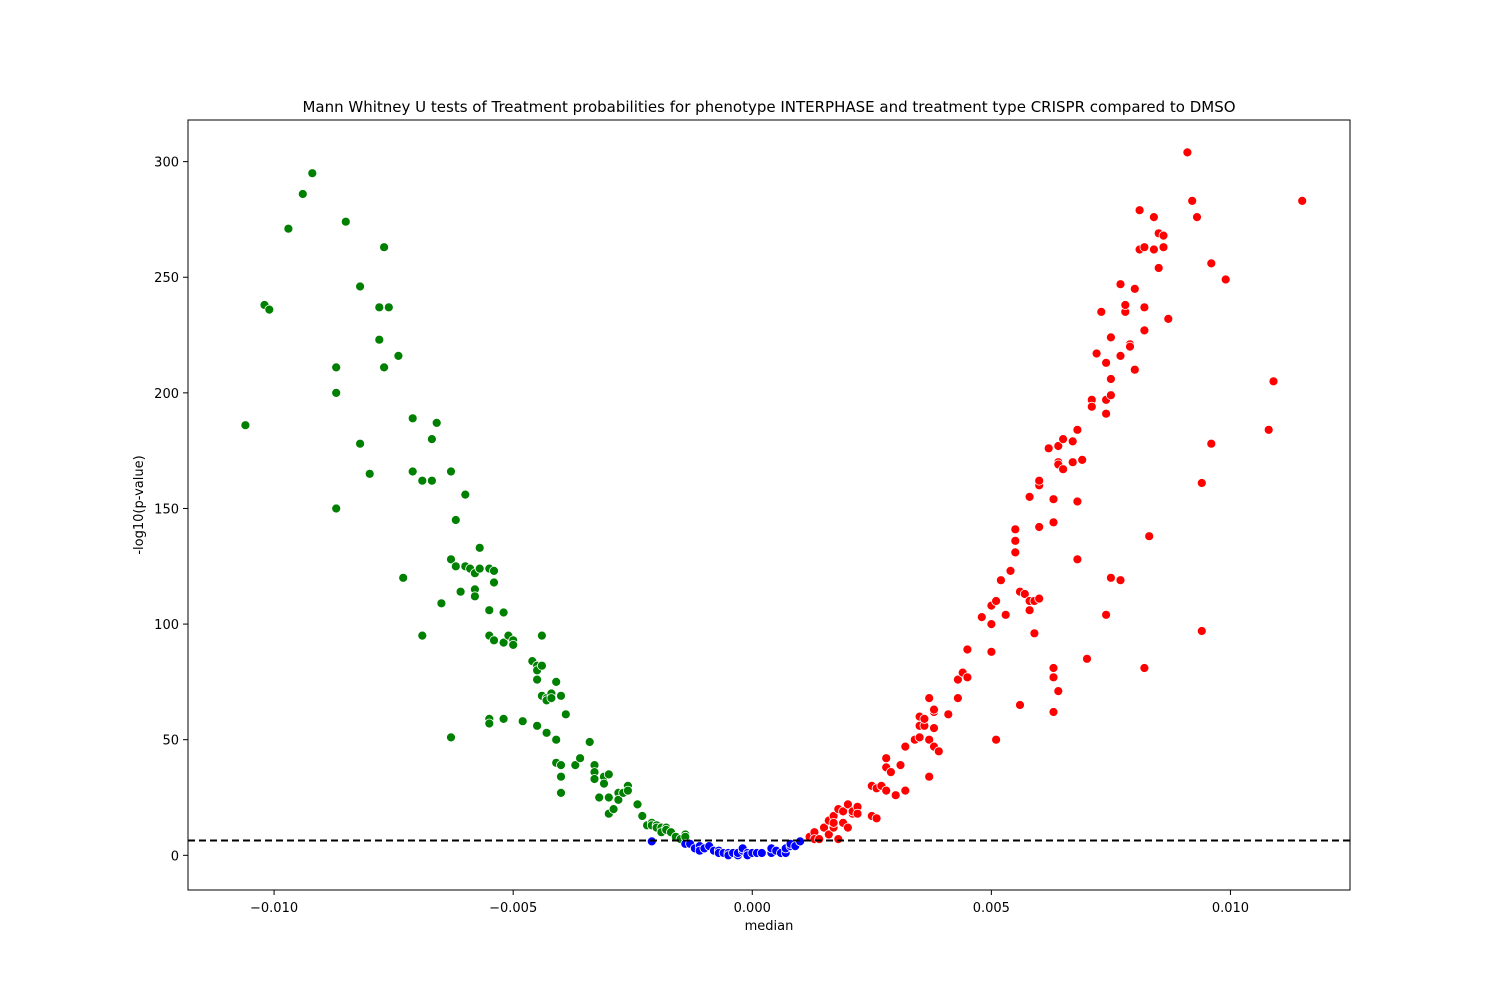 This screenshot has height=1000, width=1500. I want to click on x-tick-label: 0.005, so click(991, 908).